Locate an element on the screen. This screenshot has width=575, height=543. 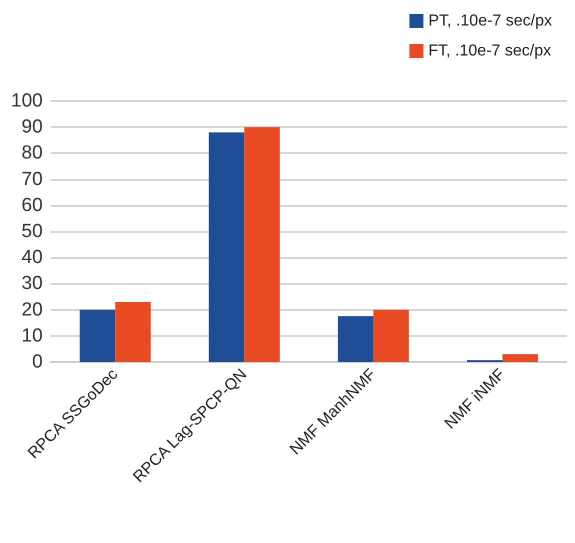
y-tick-label: 90 is located at coordinates (32, 127).